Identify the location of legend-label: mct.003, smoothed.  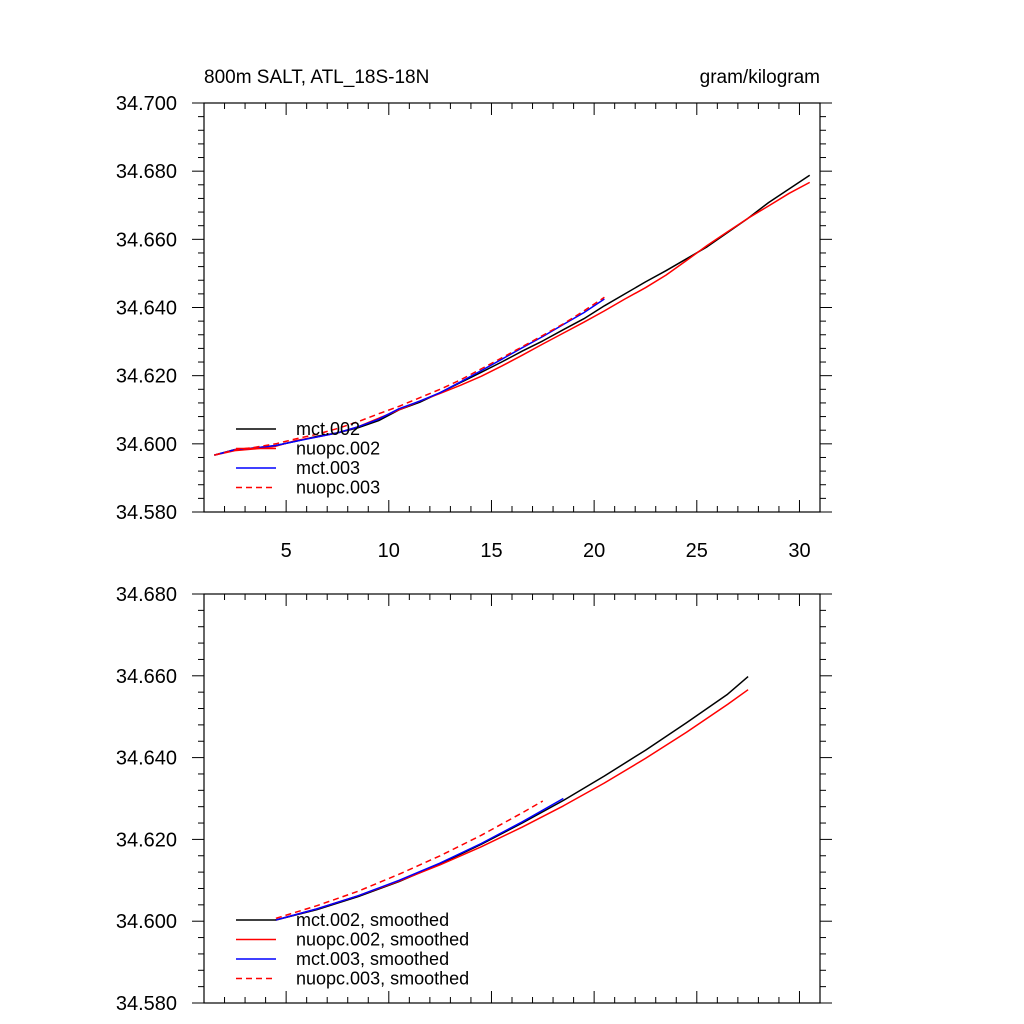
(372, 959).